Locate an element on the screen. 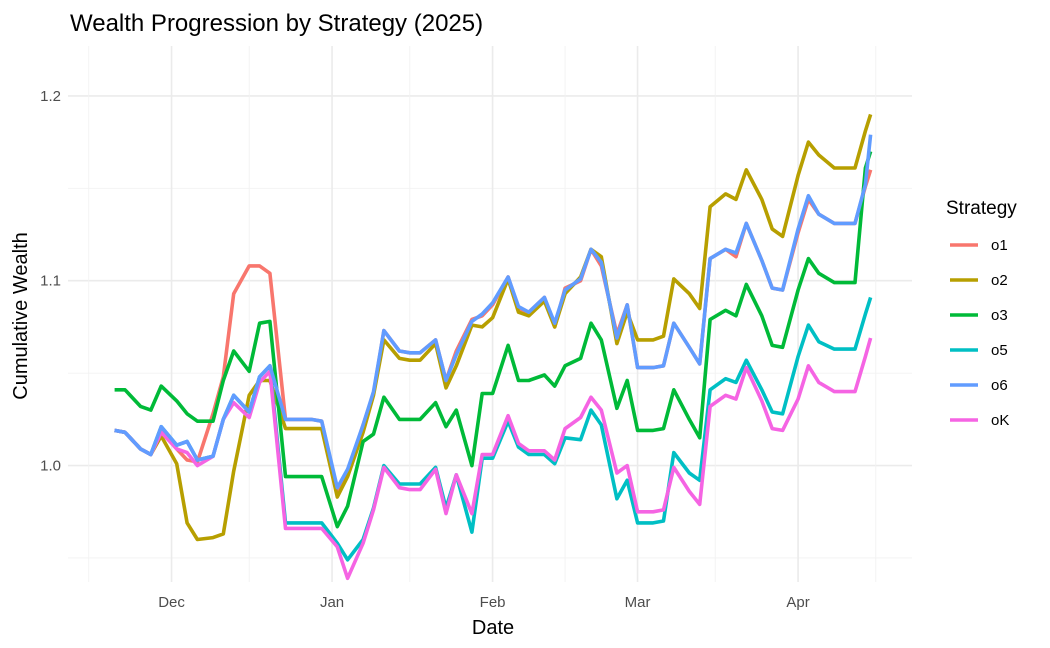  y-axis-ticks: 1.0 1.1 1.2 is located at coordinates (50, 281).